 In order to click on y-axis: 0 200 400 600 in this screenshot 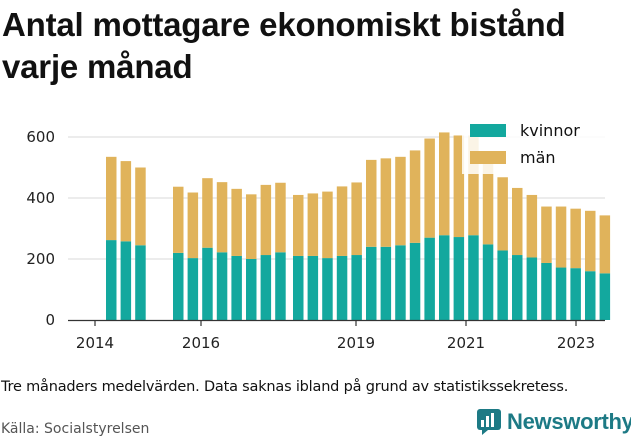, I will do `click(40, 228)`.